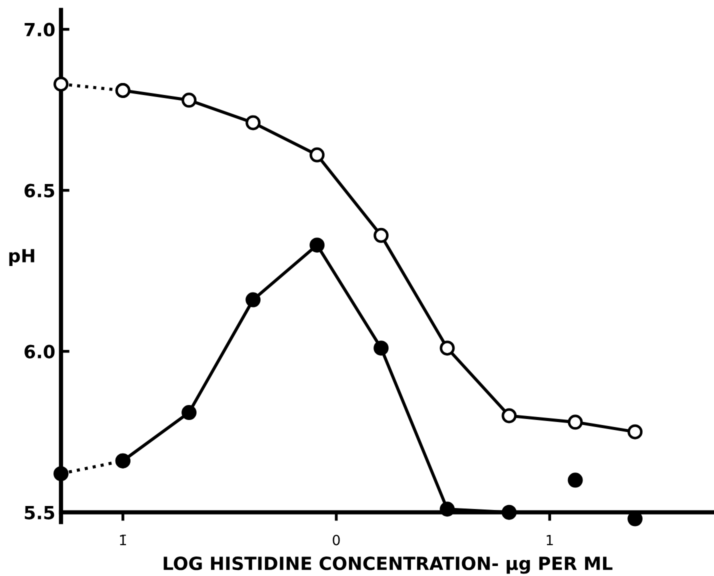  What do you see at coordinates (39, 191) in the screenshot?
I see `y-tick-label: 6.5` at bounding box center [39, 191].